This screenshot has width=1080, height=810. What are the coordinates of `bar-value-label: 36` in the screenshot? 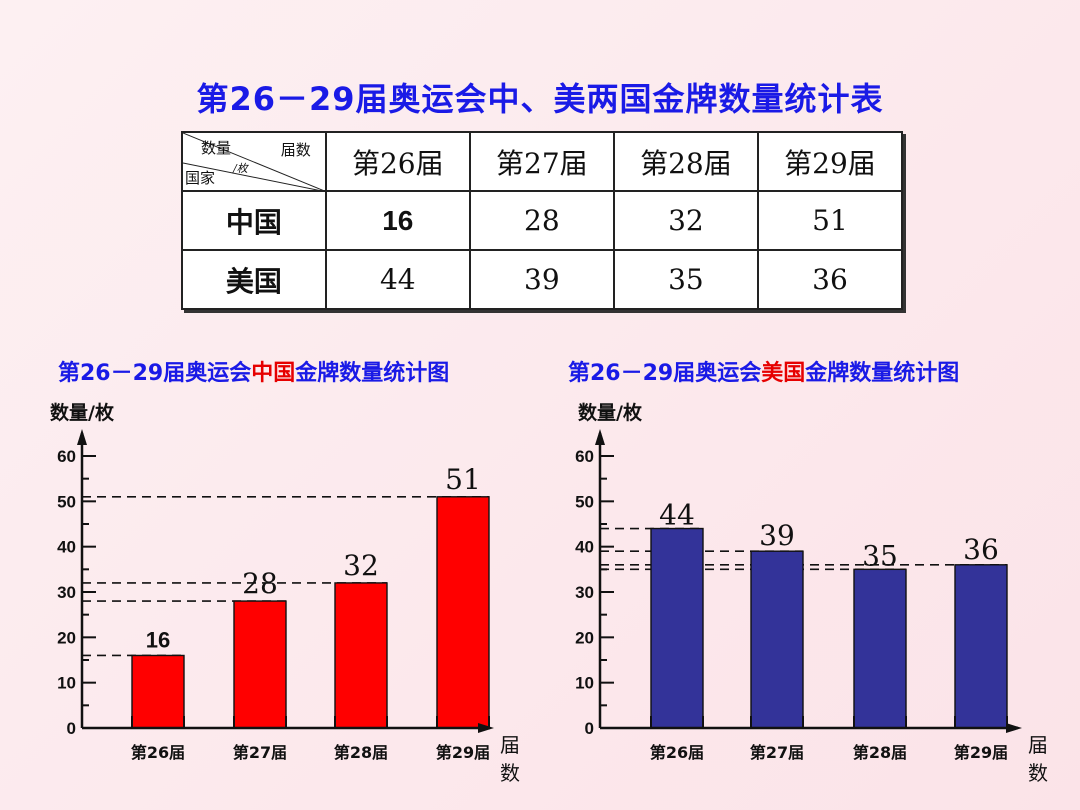 It's located at (981, 549).